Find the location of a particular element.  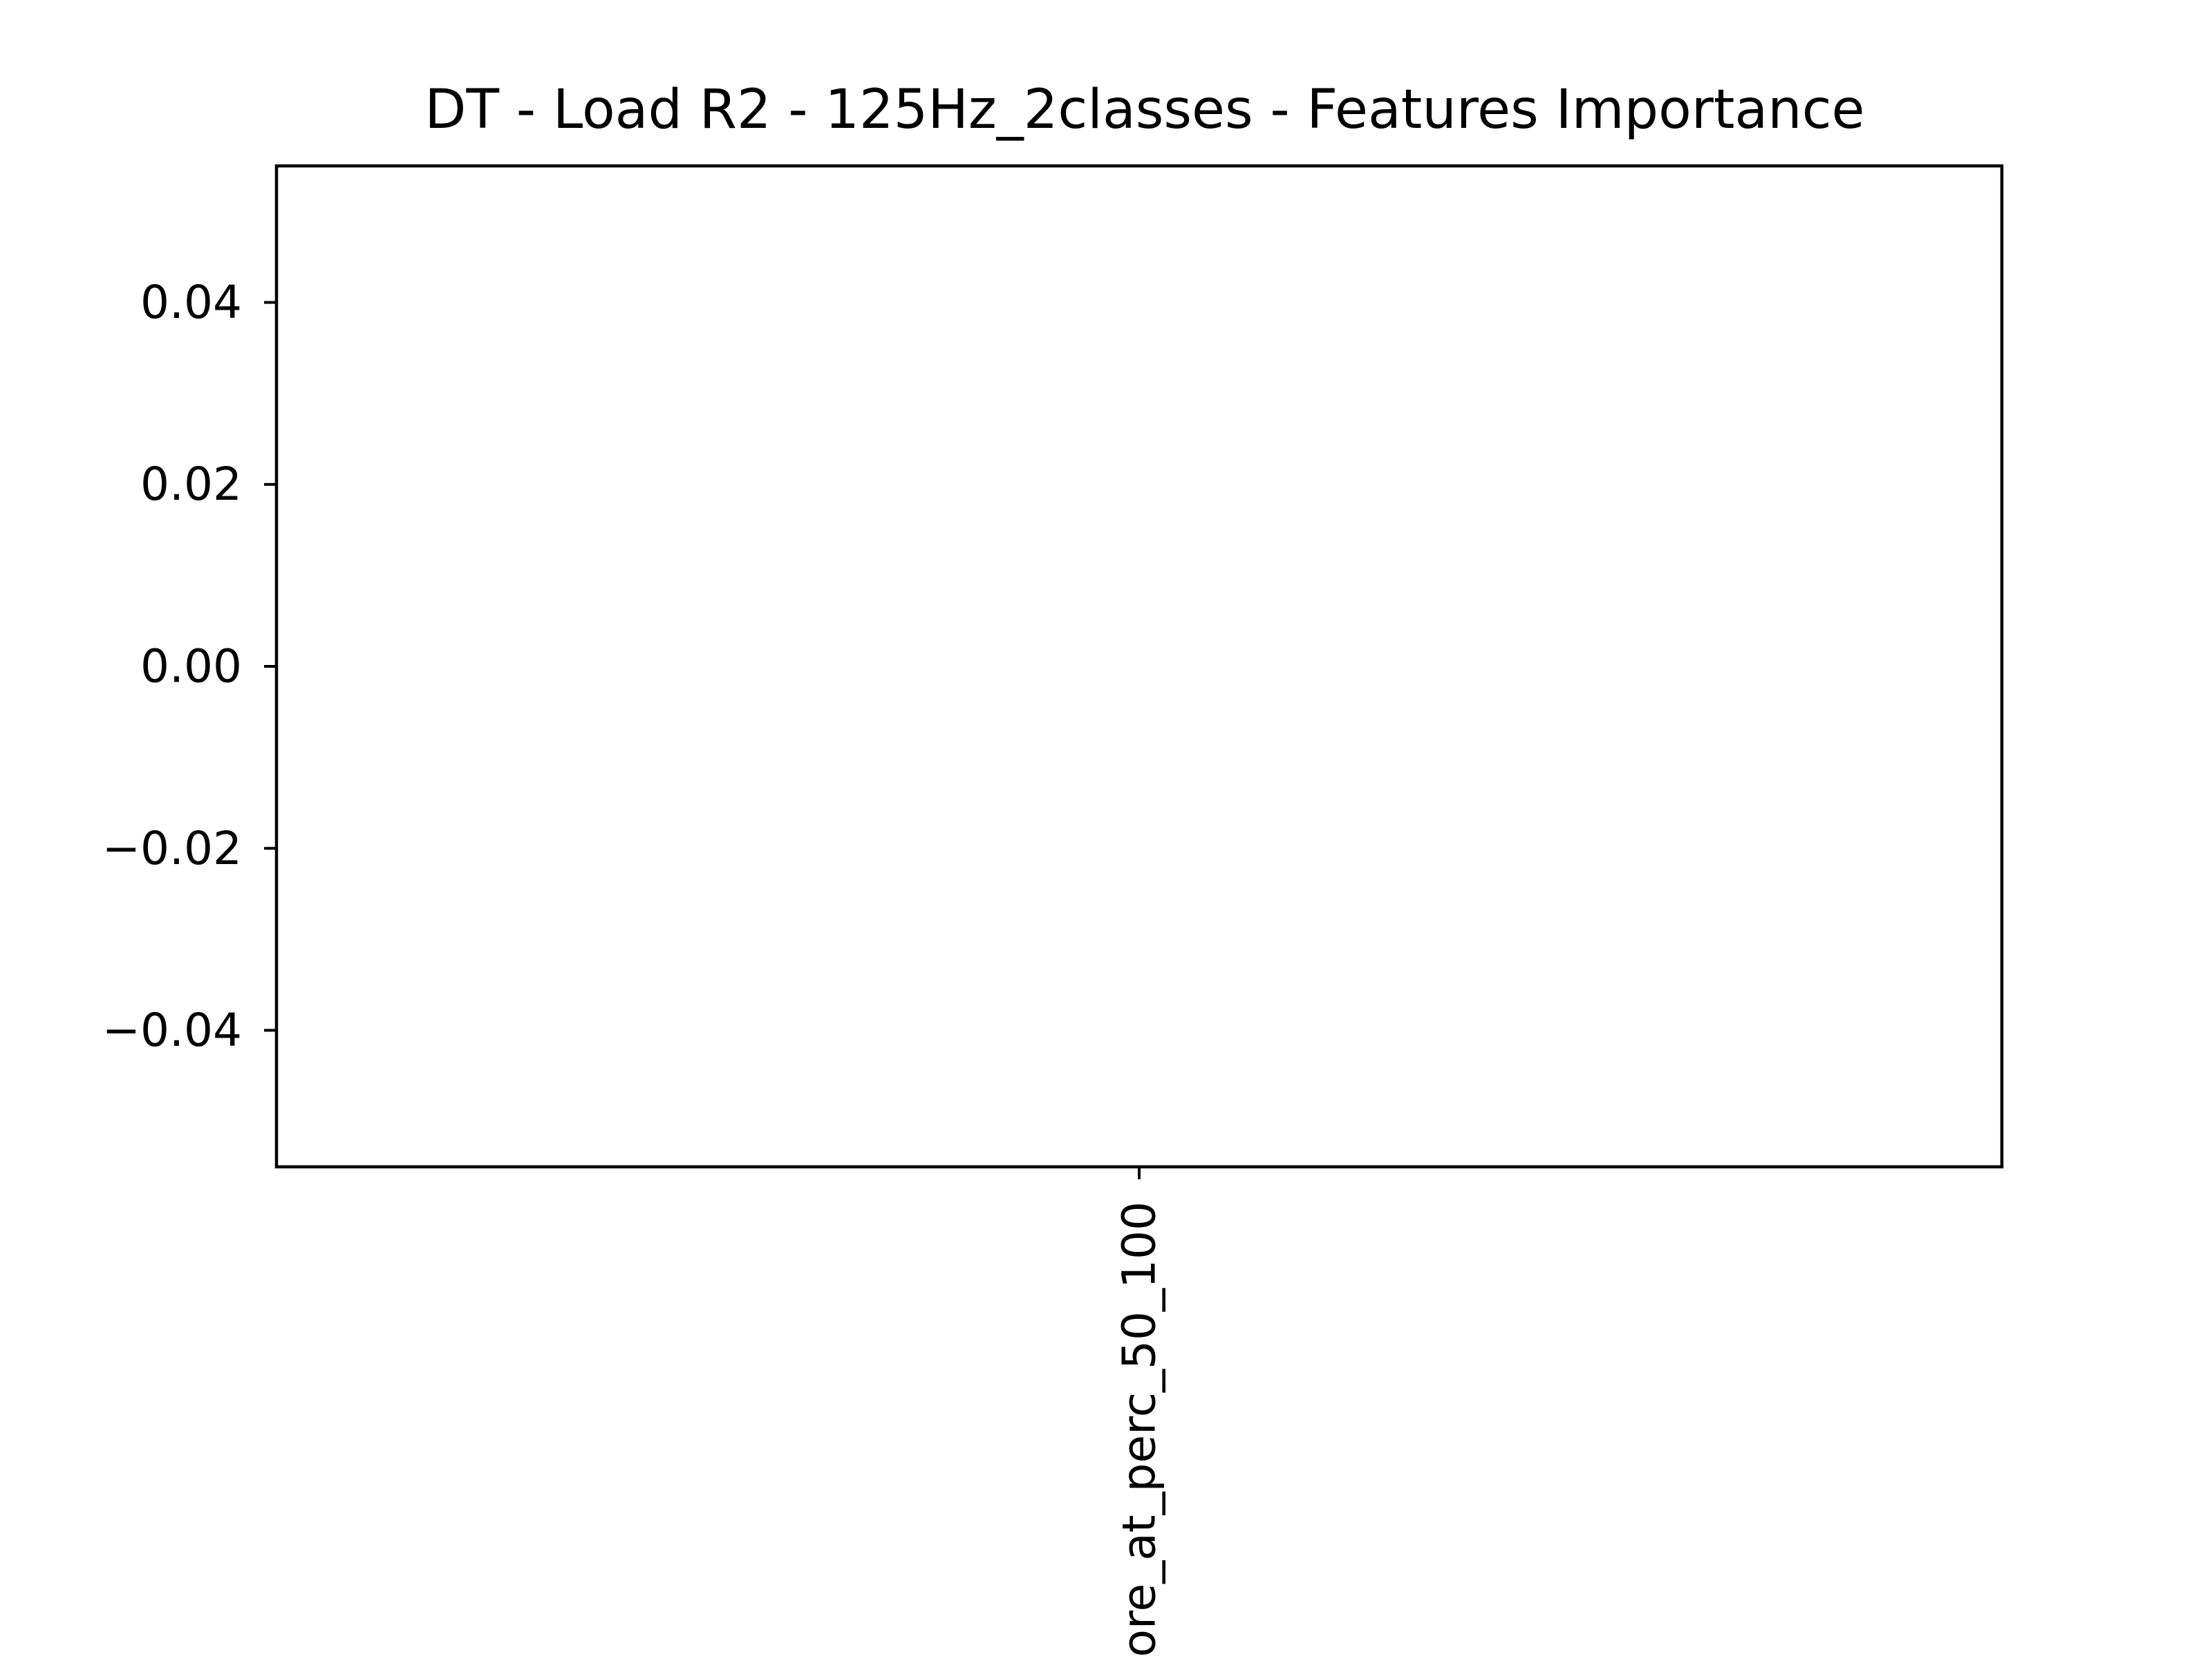

y-tick-label: 0.00 is located at coordinates (191, 666).